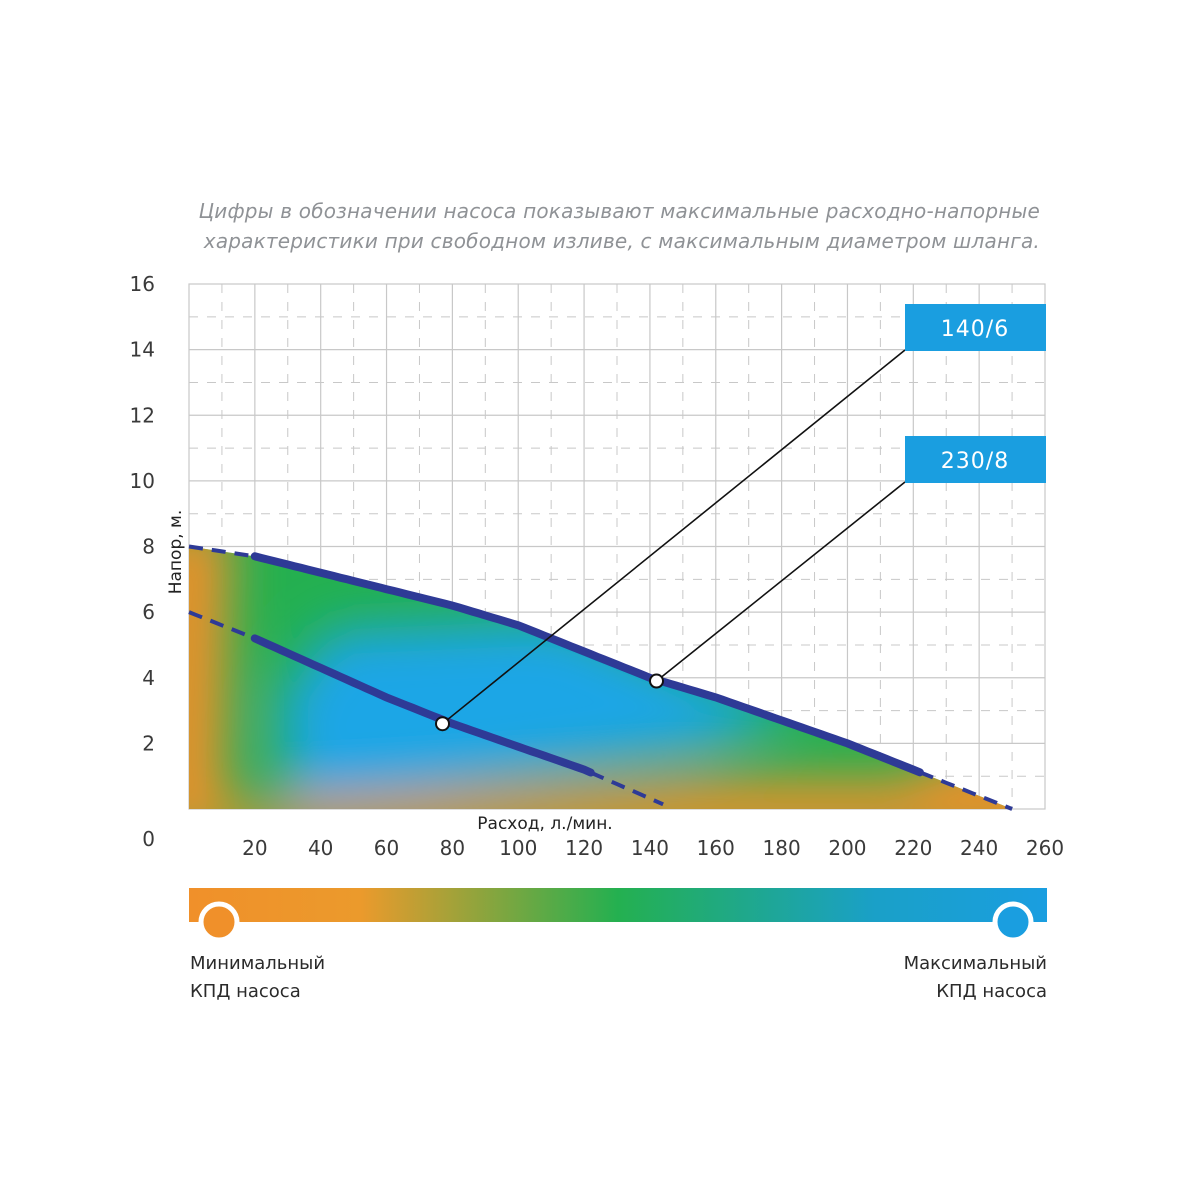 The height and width of the screenshot is (1200, 1200). Describe the element at coordinates (618, 905) in the screenshot. I see `efficiency-scale-bar` at that location.